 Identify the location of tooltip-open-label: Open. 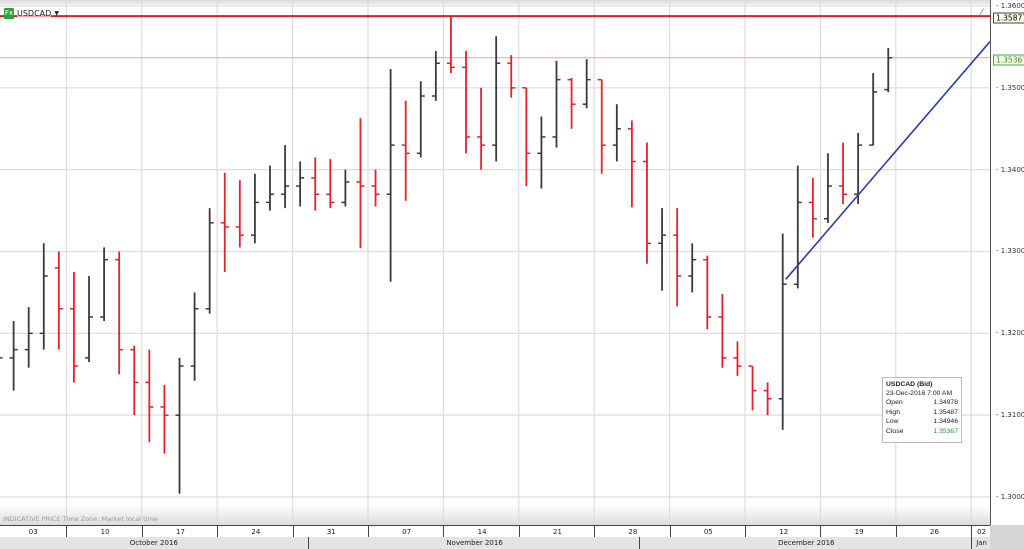
(894, 402).